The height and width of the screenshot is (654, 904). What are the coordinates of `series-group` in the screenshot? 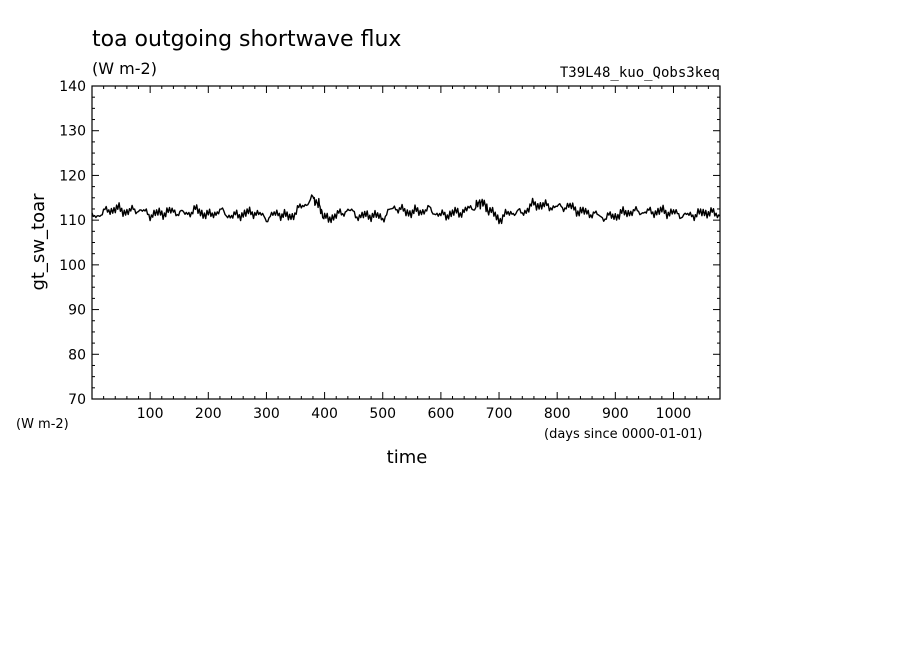 It's located at (406, 209).